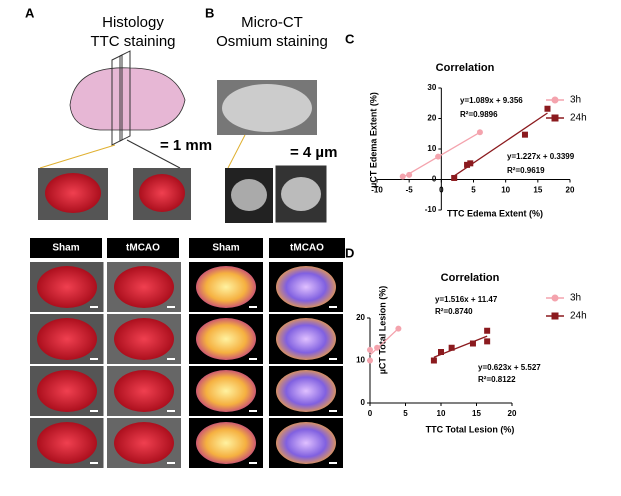 Image resolution: width=621 pixels, height=496 pixels. I want to click on x-tick-label: -5, so click(410, 190).